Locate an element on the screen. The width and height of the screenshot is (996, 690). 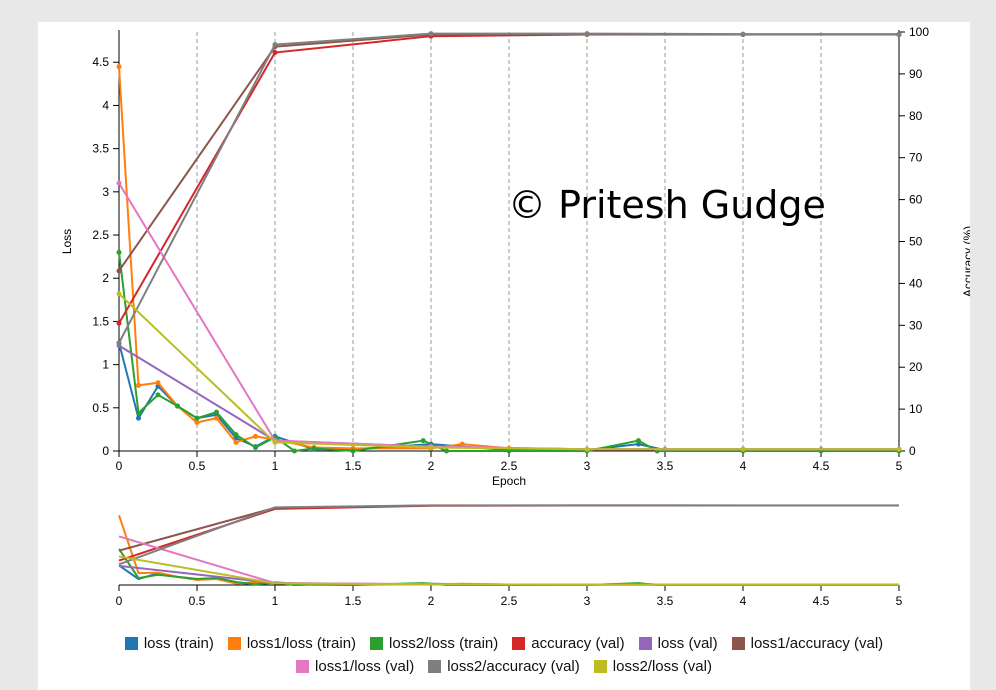
brush-x-tick-label: 0 is located at coordinates (119, 601).